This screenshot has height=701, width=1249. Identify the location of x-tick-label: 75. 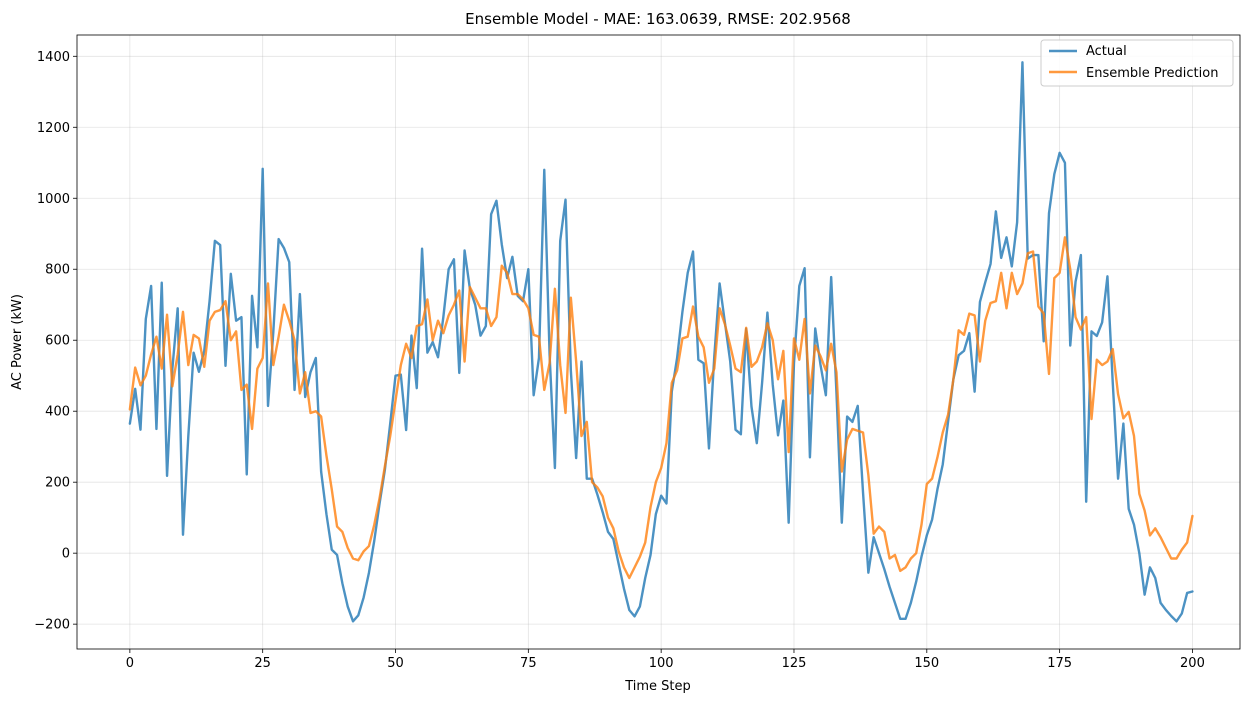
(528, 663).